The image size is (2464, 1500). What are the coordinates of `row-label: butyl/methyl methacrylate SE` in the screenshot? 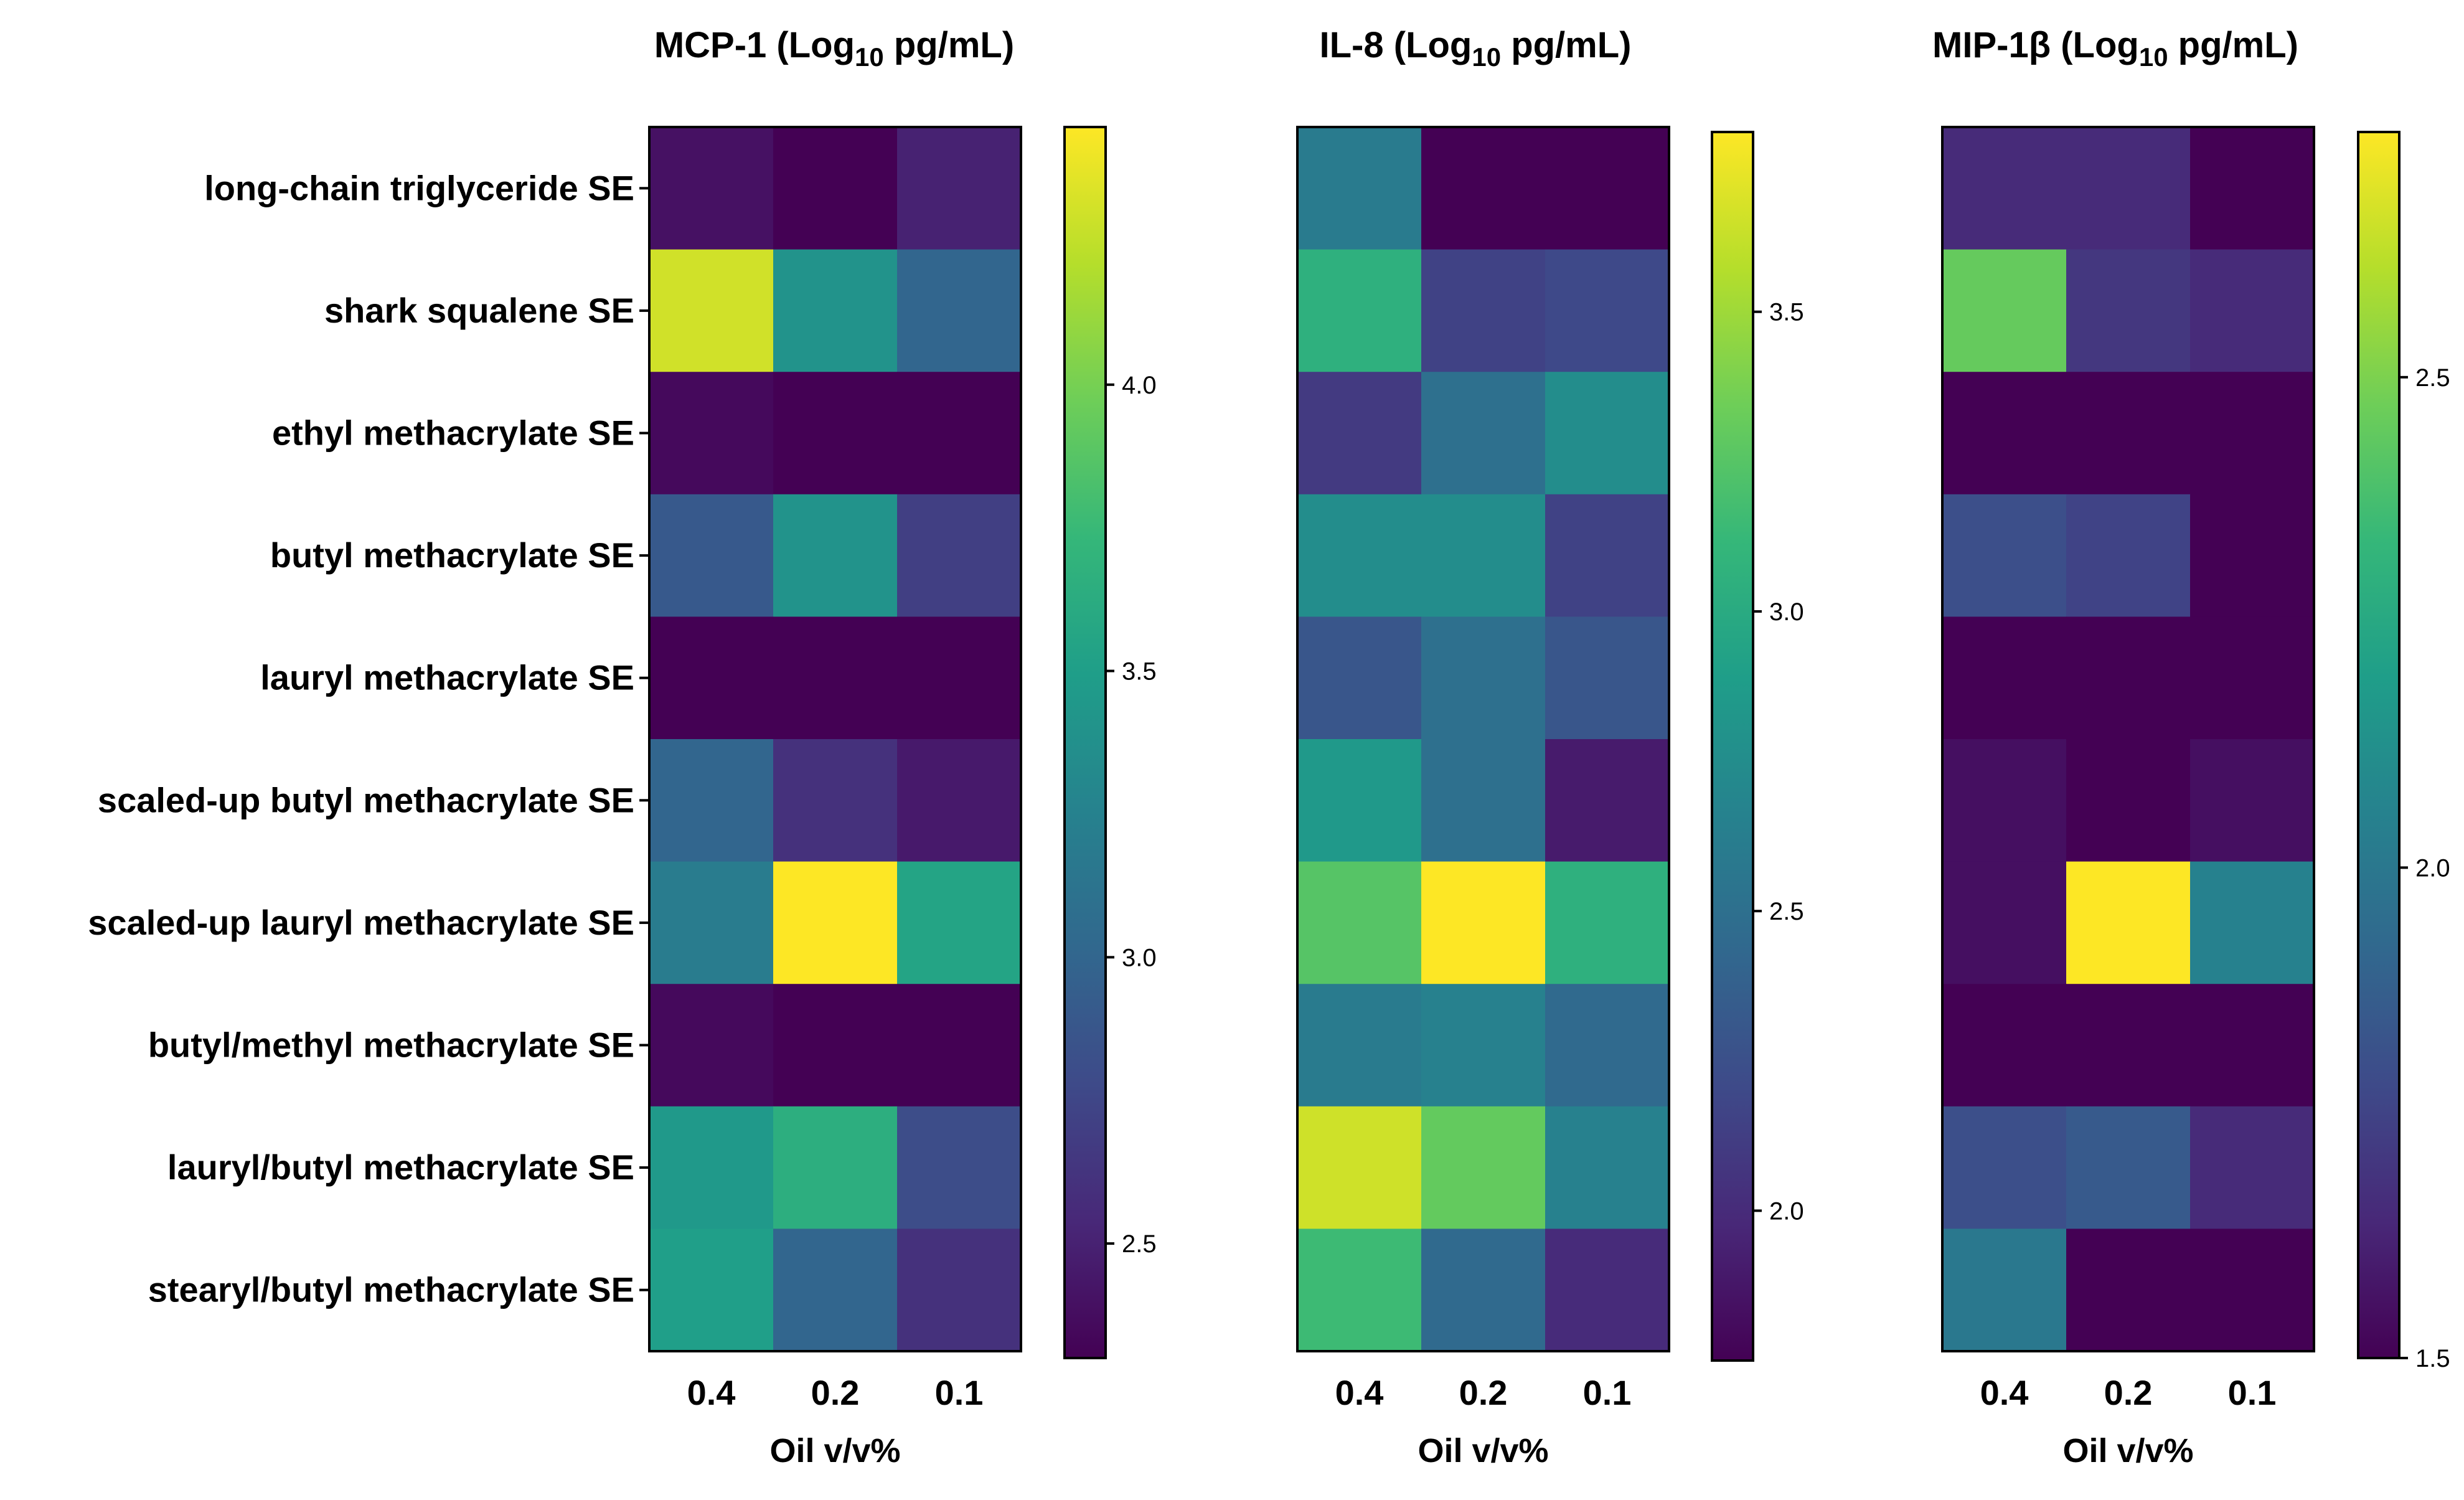 It's located at (391, 1046).